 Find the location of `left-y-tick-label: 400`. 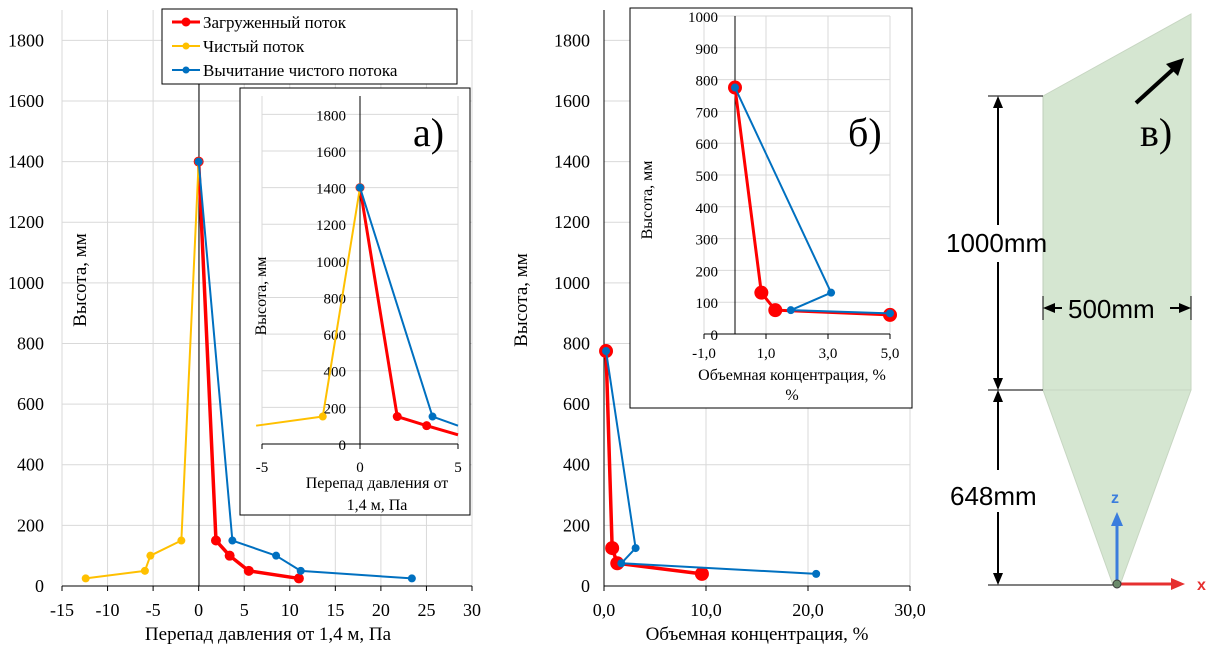

left-y-tick-label: 400 is located at coordinates (30, 465).